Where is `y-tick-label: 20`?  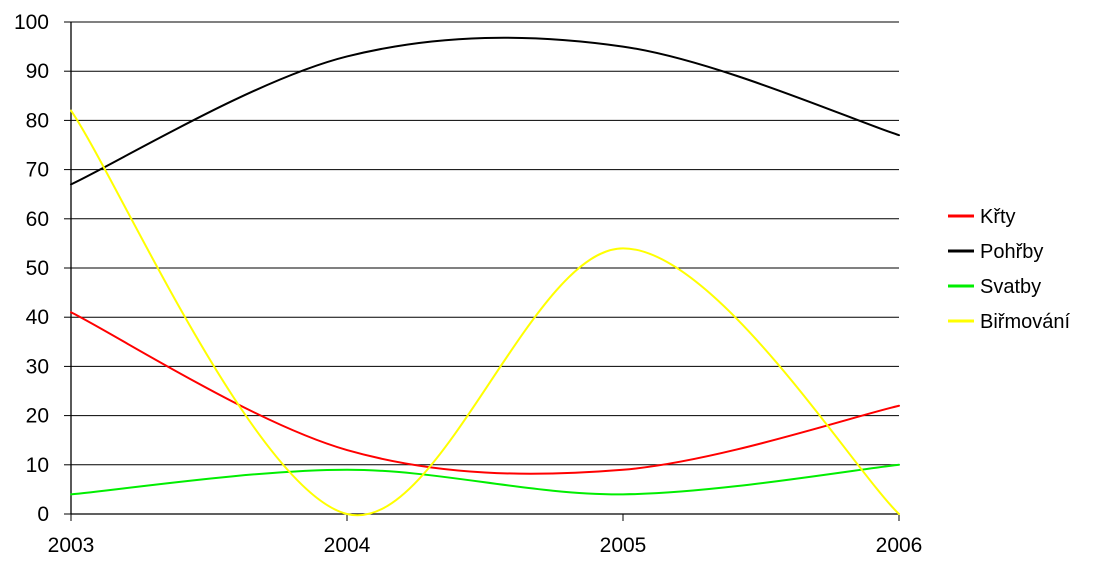
y-tick-label: 20 is located at coordinates (37, 416).